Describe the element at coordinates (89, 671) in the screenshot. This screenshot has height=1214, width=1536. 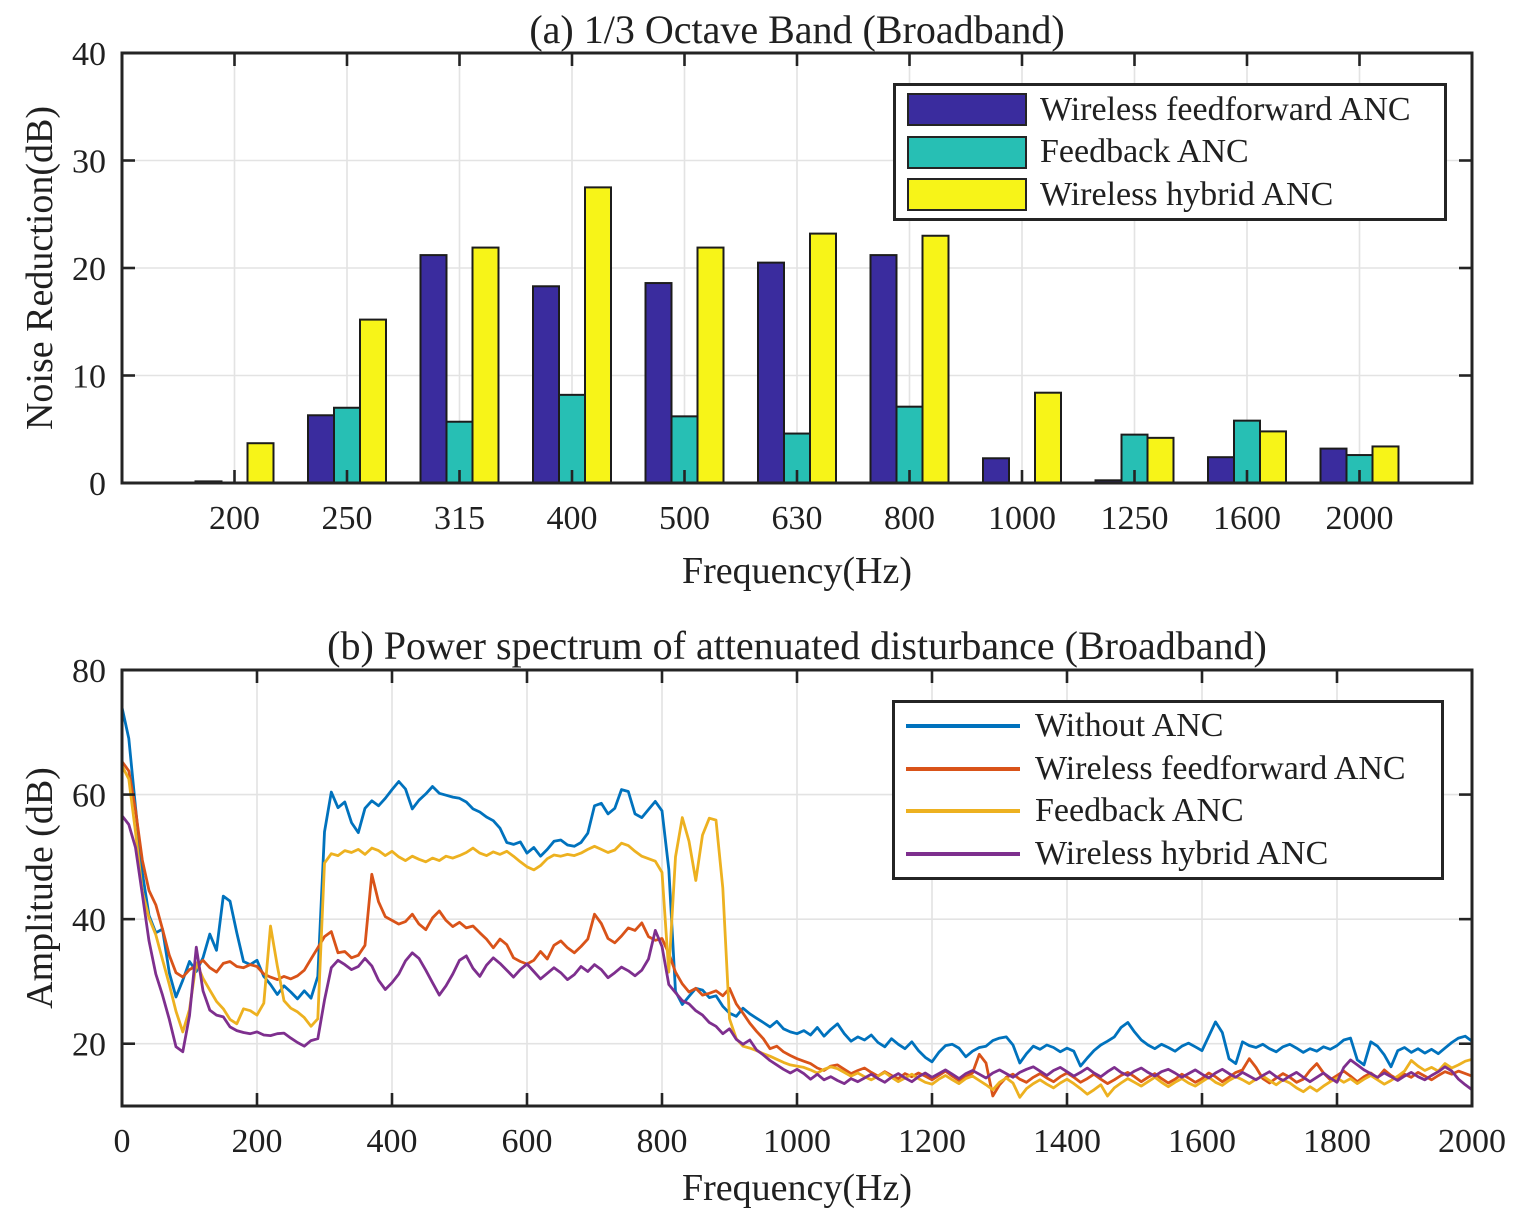
I see `y-tick-label: 80` at that location.